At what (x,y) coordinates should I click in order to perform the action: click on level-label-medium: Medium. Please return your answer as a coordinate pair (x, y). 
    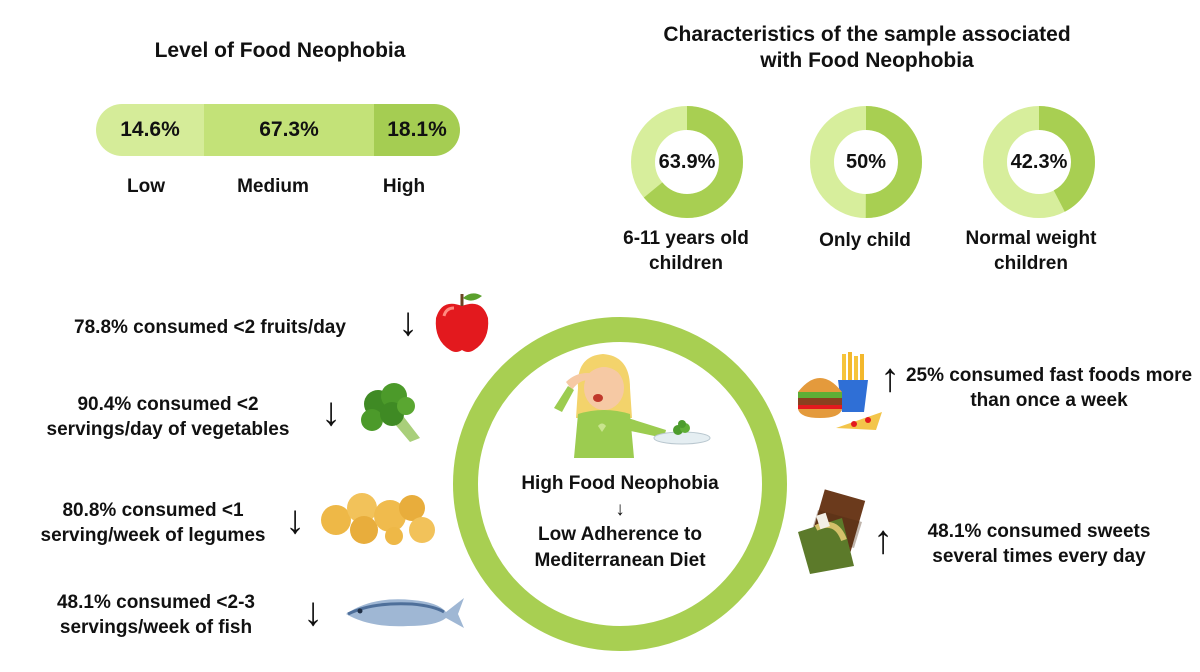
    Looking at the image, I should click on (273, 186).